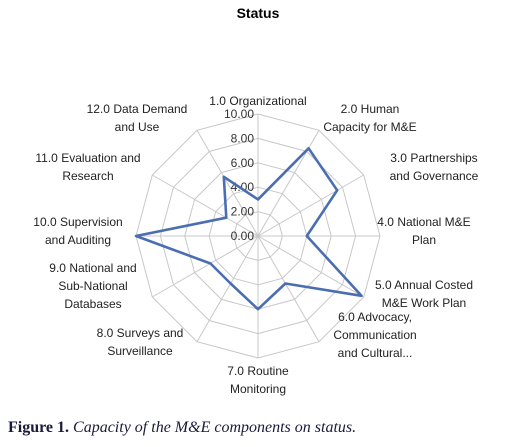 Image resolution: width=532 pixels, height=447 pixels. What do you see at coordinates (243, 212) in the screenshot?
I see `tick-label: 2.00` at bounding box center [243, 212].